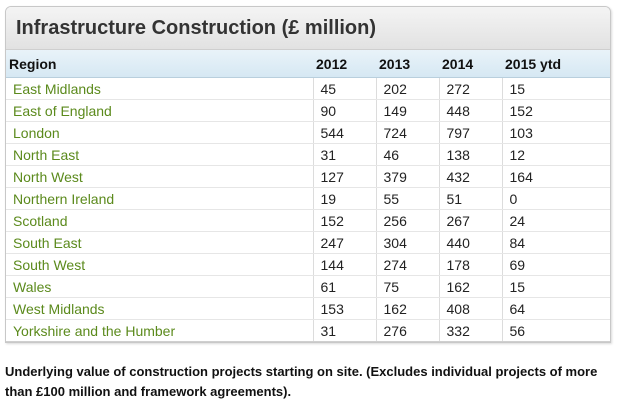  Describe the element at coordinates (160, 198) in the screenshot. I see `region-cell: Northern Ireland` at that location.